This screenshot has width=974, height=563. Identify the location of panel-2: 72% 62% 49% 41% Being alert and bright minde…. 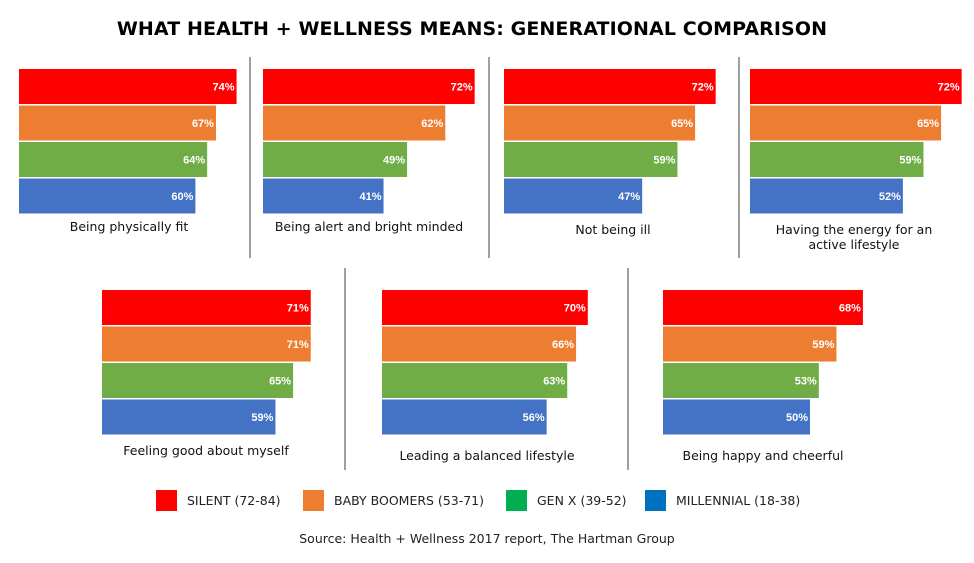
(369, 151).